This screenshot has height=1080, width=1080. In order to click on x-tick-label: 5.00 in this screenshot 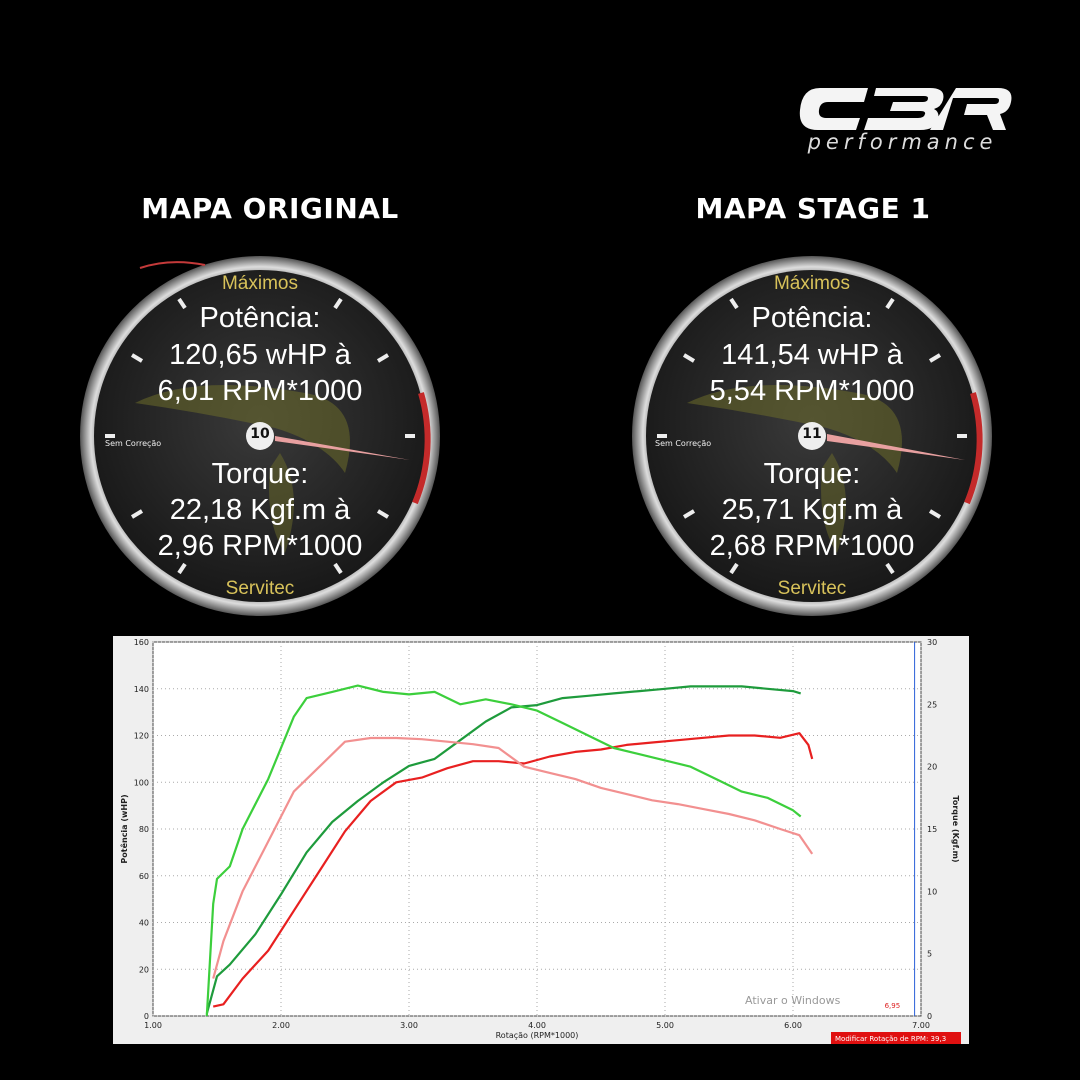, I will do `click(665, 1025)`.